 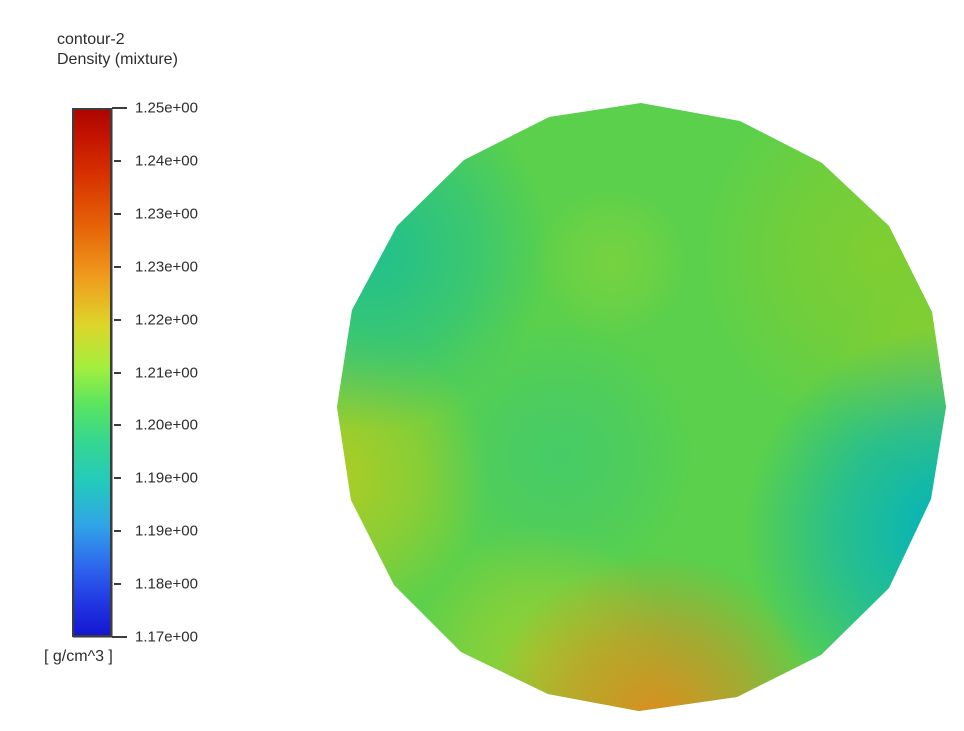 What do you see at coordinates (117, 59) in the screenshot?
I see `field-variable-label: Density (mixture)` at bounding box center [117, 59].